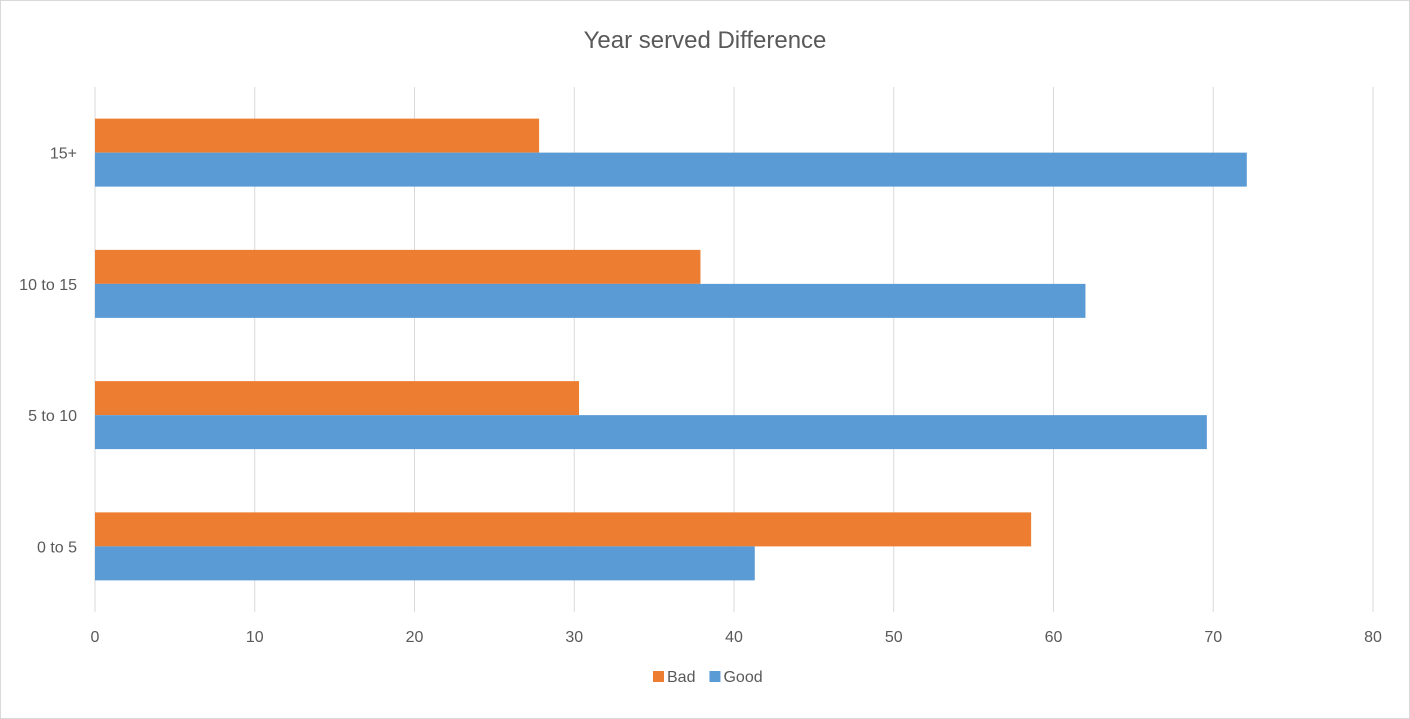  Describe the element at coordinates (705, 40) in the screenshot. I see `chart-title: Year served Difference` at that location.